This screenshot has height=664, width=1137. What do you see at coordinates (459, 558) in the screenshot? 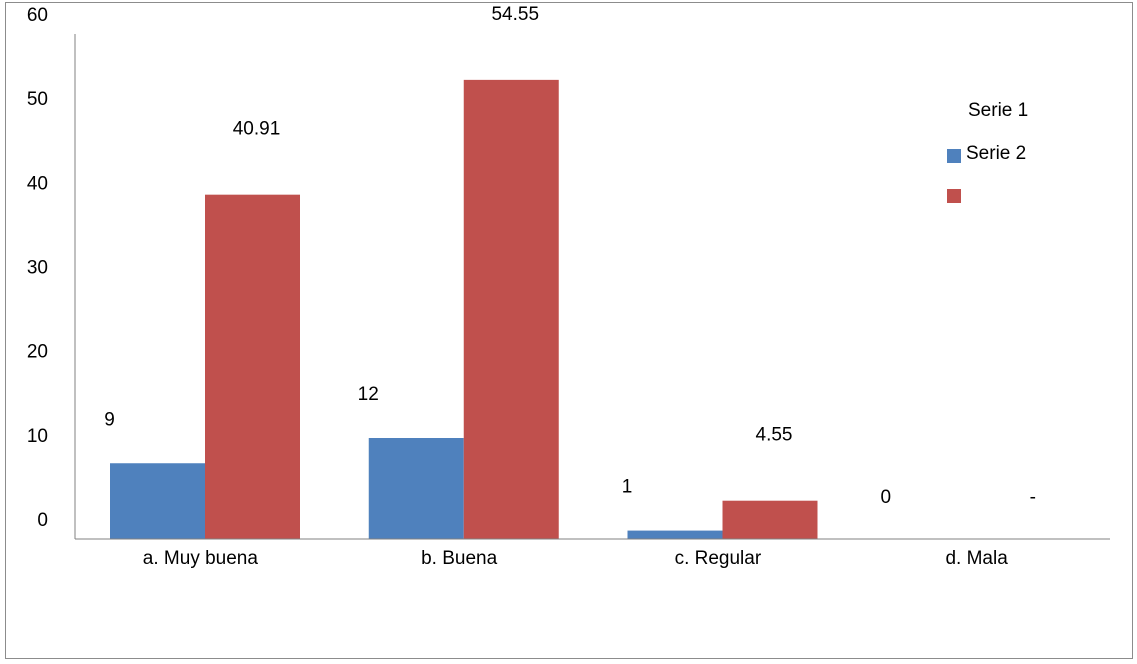
I see `category-label-2: b. Buena` at bounding box center [459, 558].